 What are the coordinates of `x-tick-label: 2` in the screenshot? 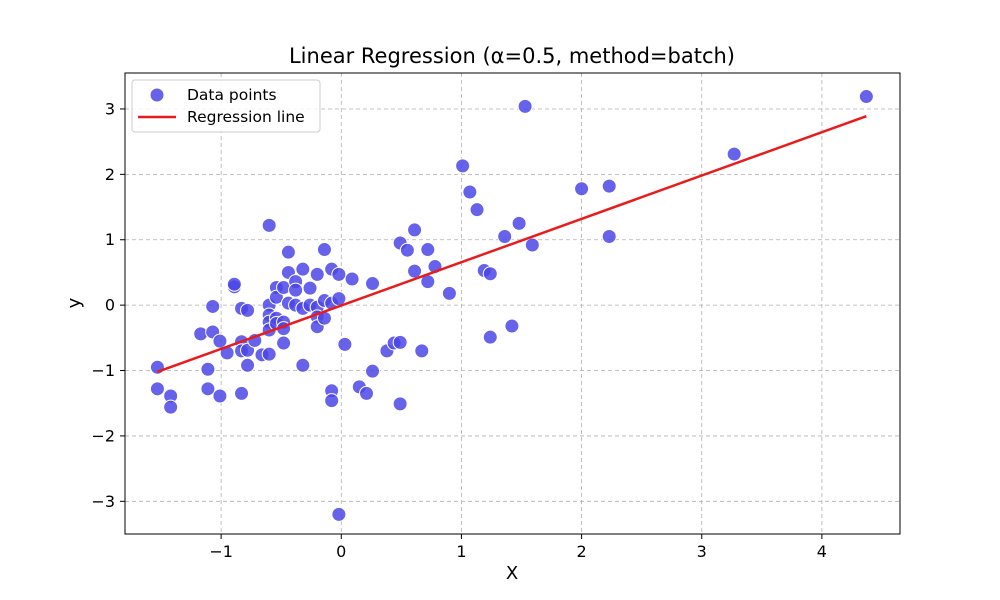 It's located at (581, 551).